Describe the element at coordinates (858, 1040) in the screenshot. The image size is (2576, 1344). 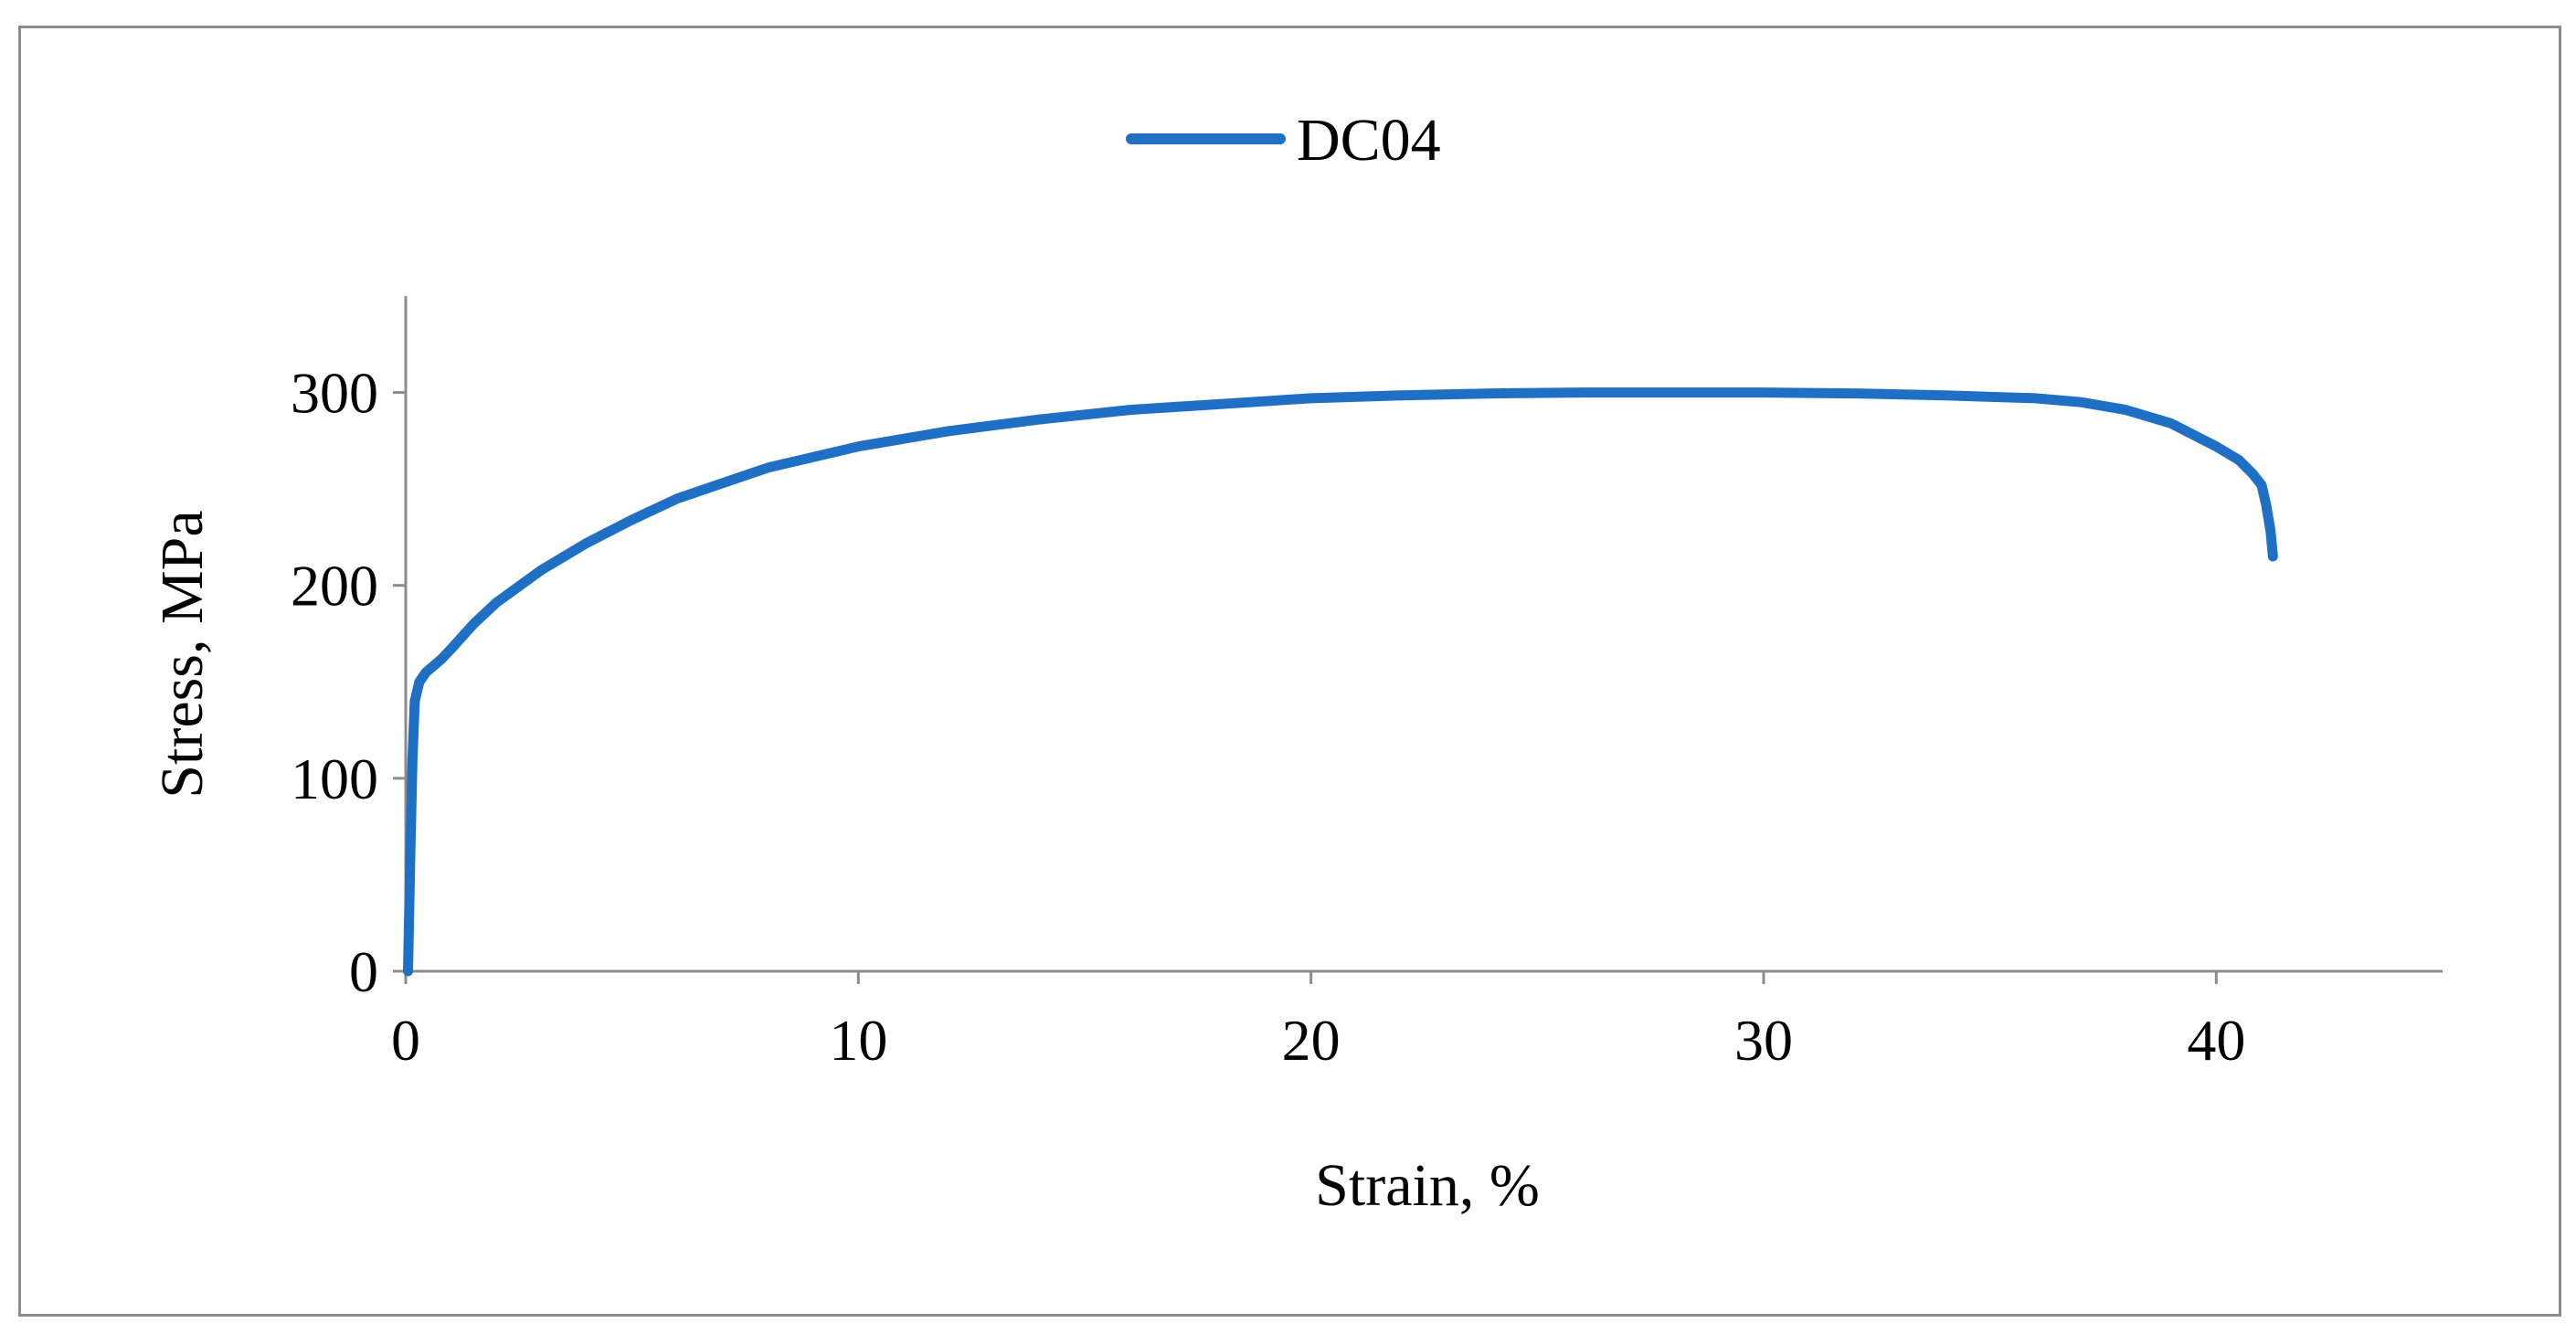
I see `x-tick-label: 10` at that location.